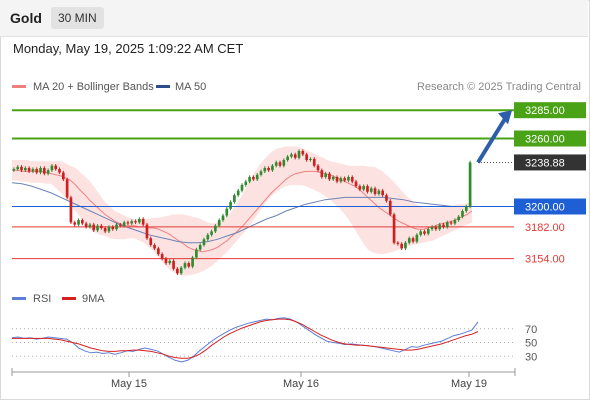 The image size is (590, 400). Describe the element at coordinates (77, 18) in the screenshot. I see `timeframe-badge: 30 MIN` at that location.